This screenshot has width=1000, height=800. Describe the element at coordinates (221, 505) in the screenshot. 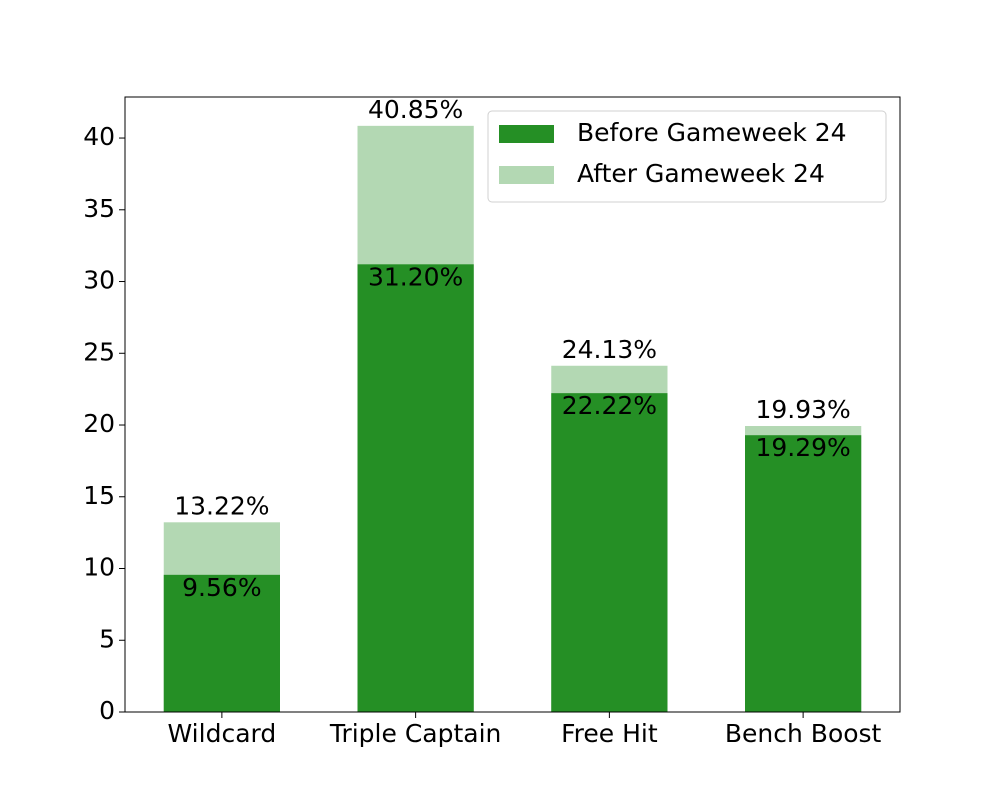

I see `value-label: 13.22%` at that location.